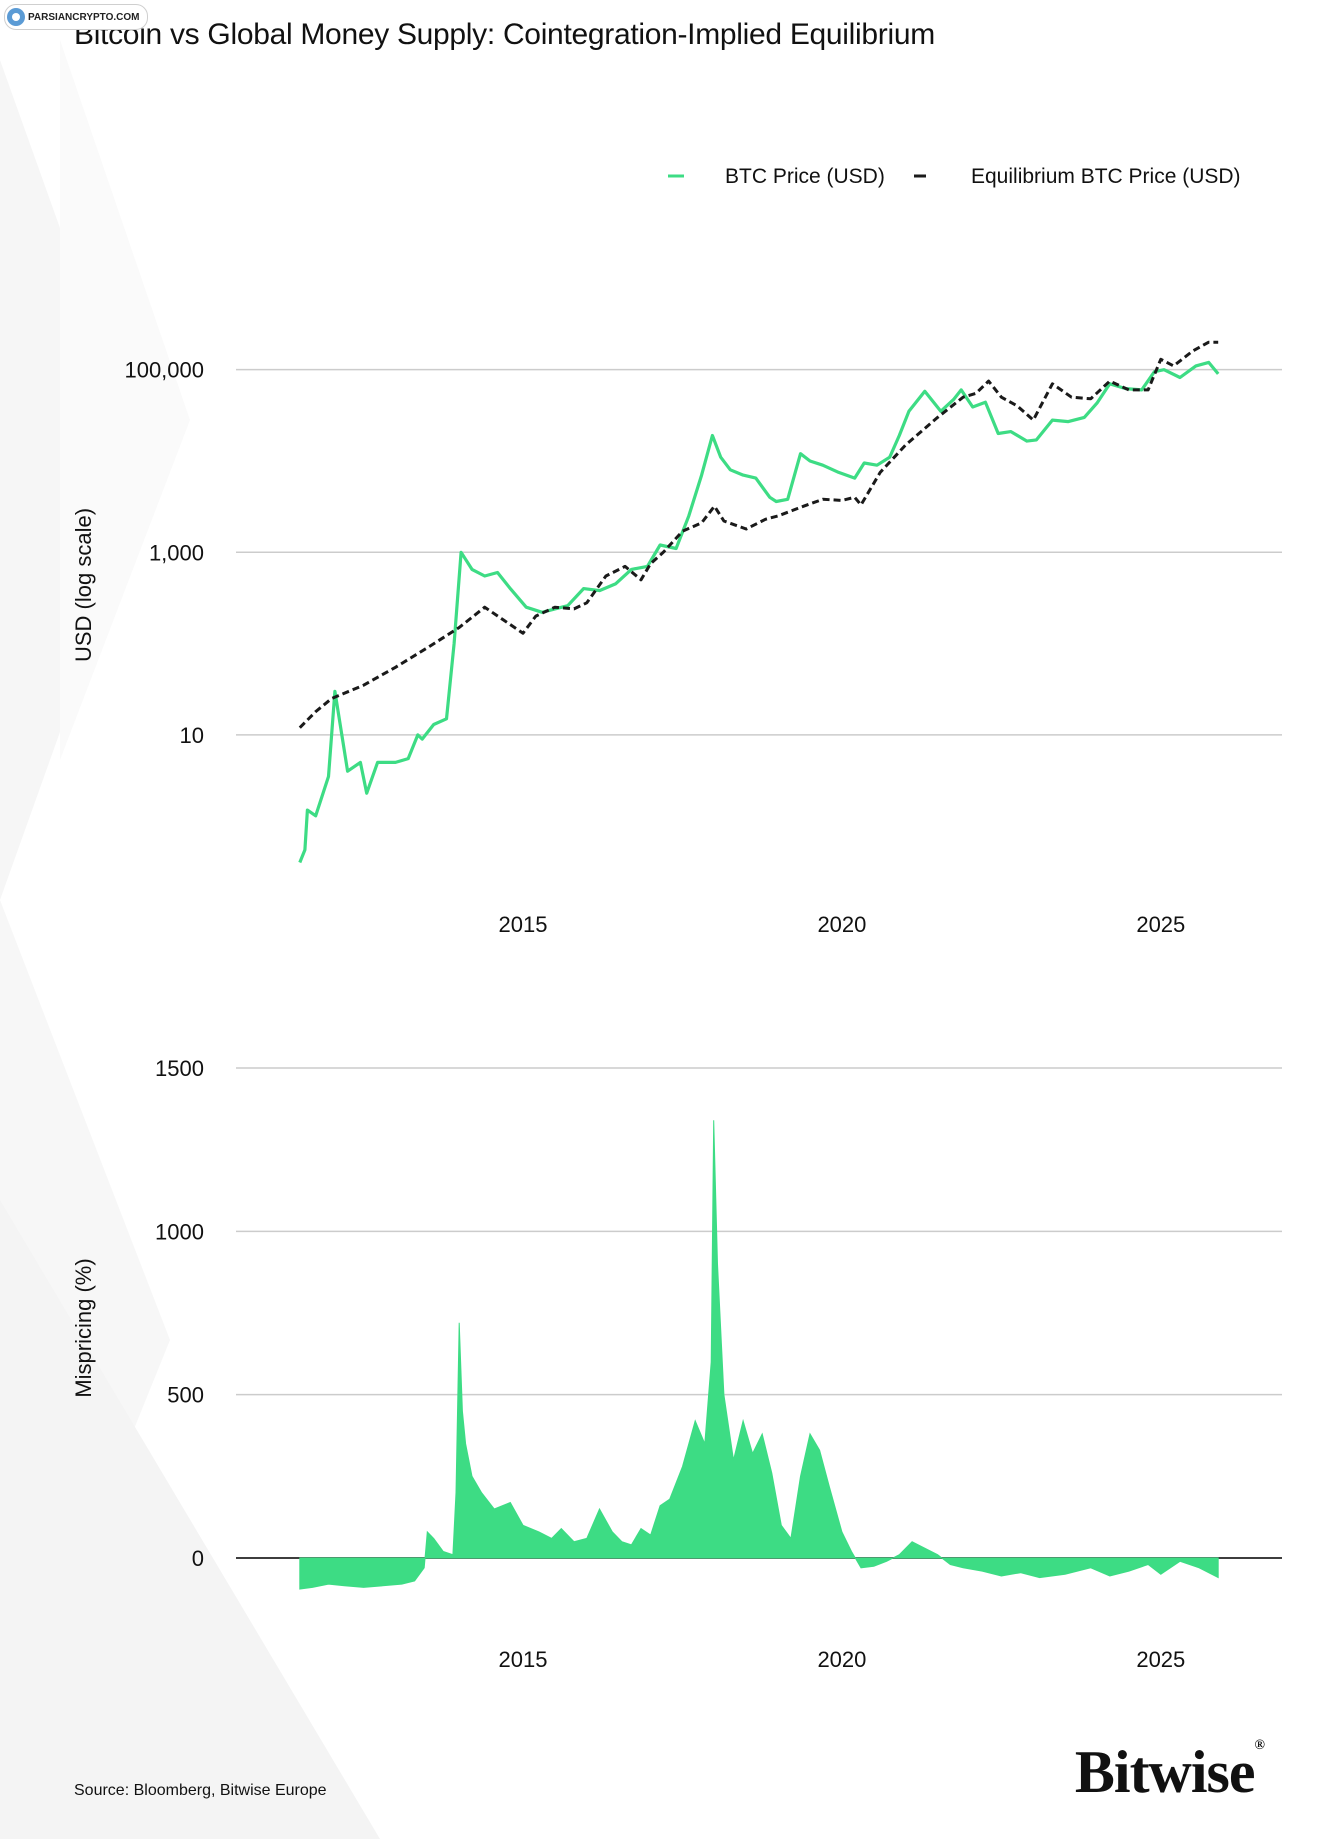  Describe the element at coordinates (83, 585) in the screenshot. I see `y-axis-label: USD (log scale)` at that location.